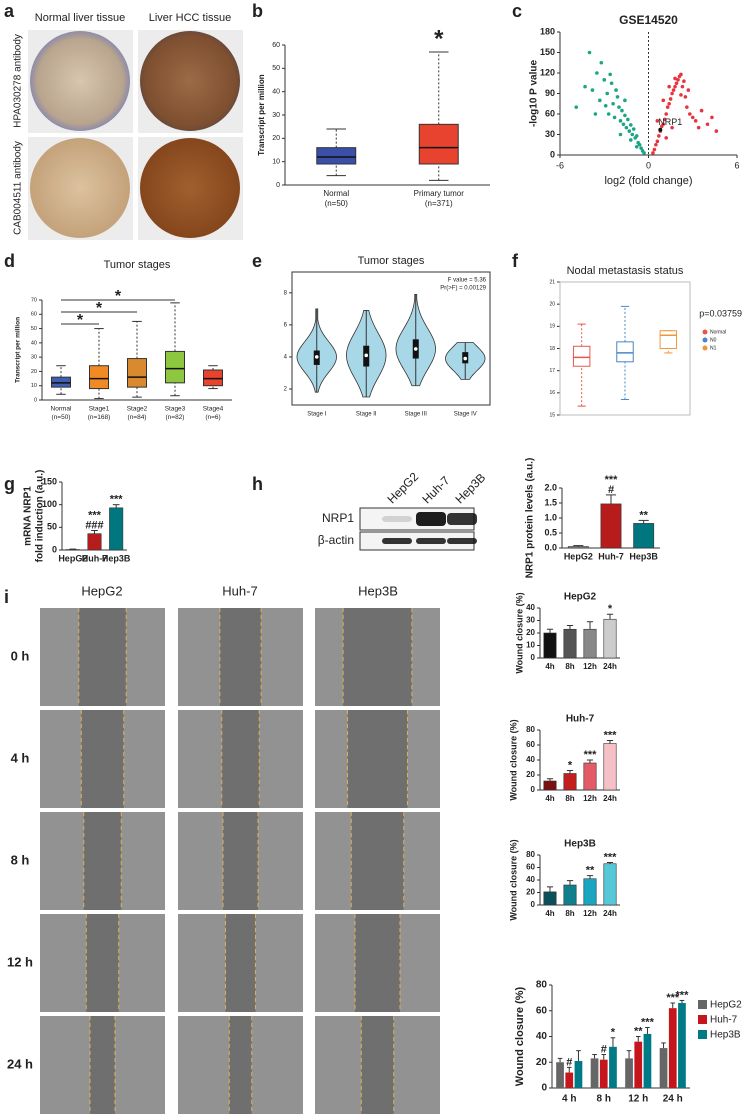 The height and width of the screenshot is (1120, 749). Describe the element at coordinates (20, 757) in the screenshot. I see `row-label: 4 h` at that location.